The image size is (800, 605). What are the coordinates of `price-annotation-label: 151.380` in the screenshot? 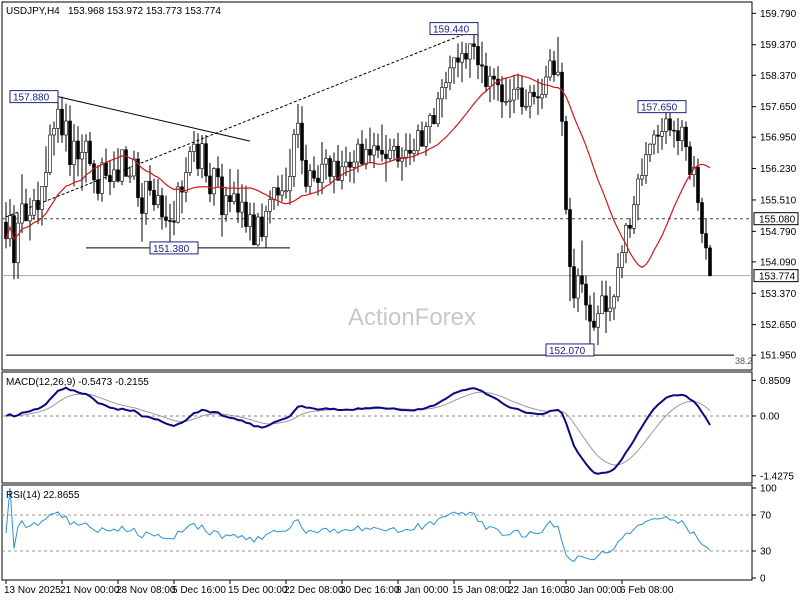 It's located at (171, 249).